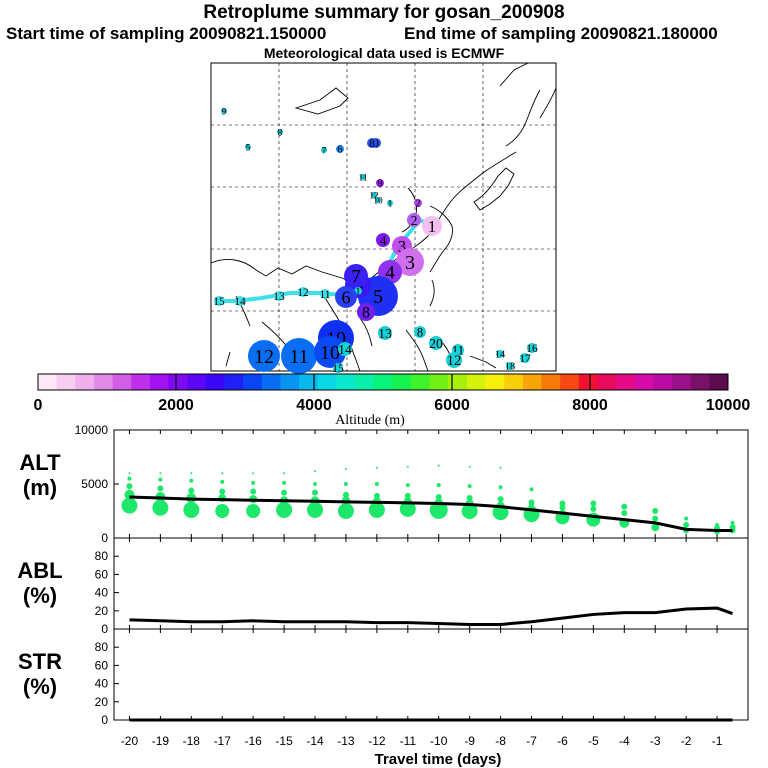 Image resolution: width=768 pixels, height=768 pixels. What do you see at coordinates (345, 349) in the screenshot?
I see `plume-marker: 14` at bounding box center [345, 349].